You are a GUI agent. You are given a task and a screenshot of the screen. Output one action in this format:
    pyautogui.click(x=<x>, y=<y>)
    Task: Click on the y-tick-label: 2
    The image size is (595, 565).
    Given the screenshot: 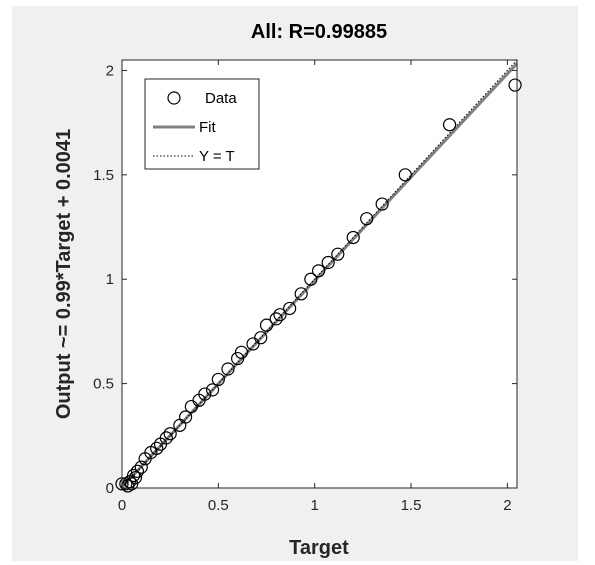 What is the action you would take?
    pyautogui.click(x=110, y=70)
    